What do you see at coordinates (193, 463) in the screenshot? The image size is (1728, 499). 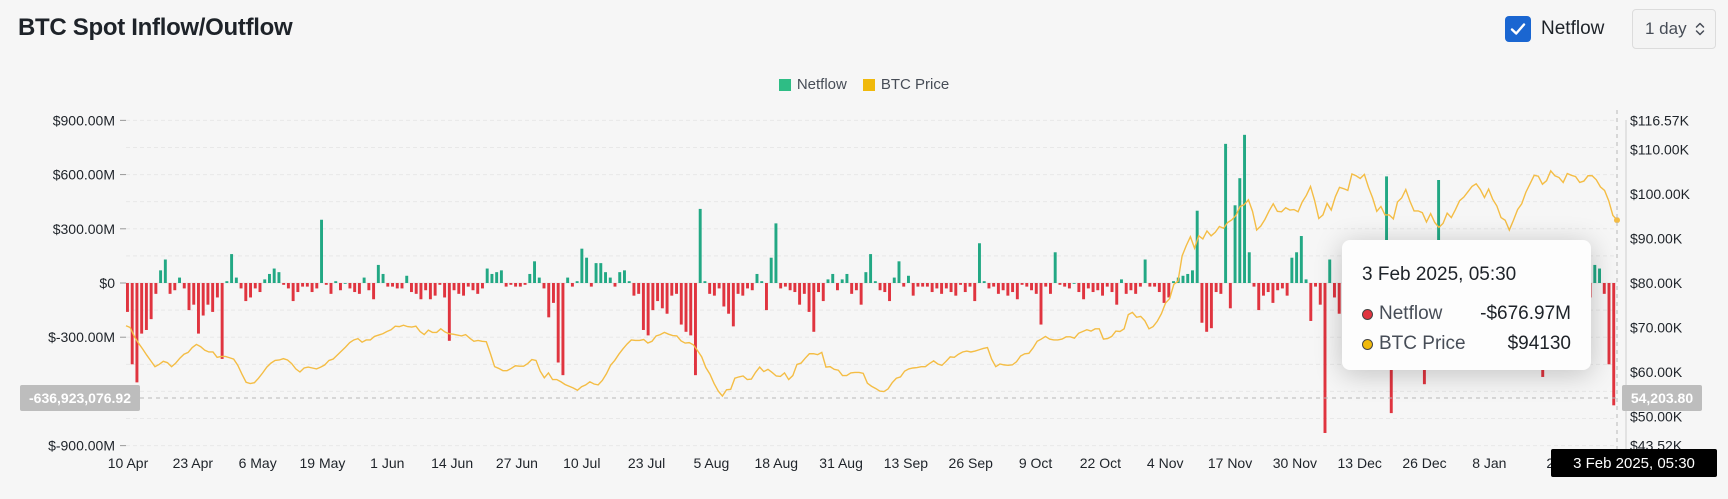 I see `x-axis-tick: 23 Apr` at bounding box center [193, 463].